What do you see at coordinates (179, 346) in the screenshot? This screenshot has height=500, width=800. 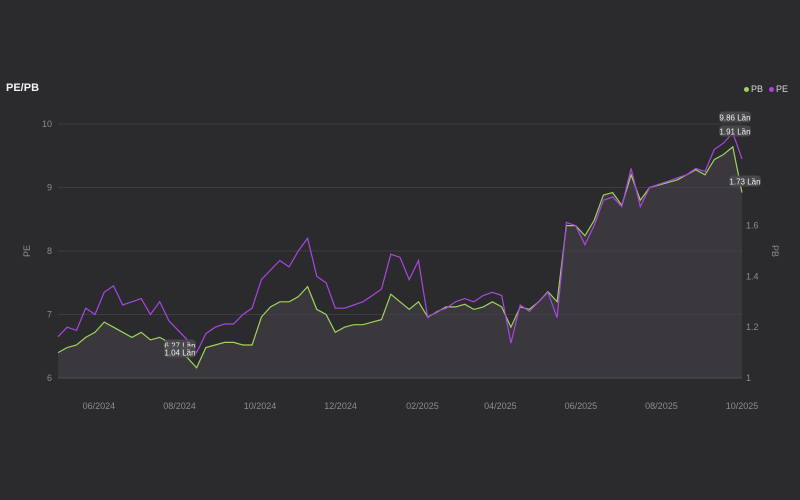 I see `tooltip-label: 6.27 Lần` at bounding box center [179, 346].